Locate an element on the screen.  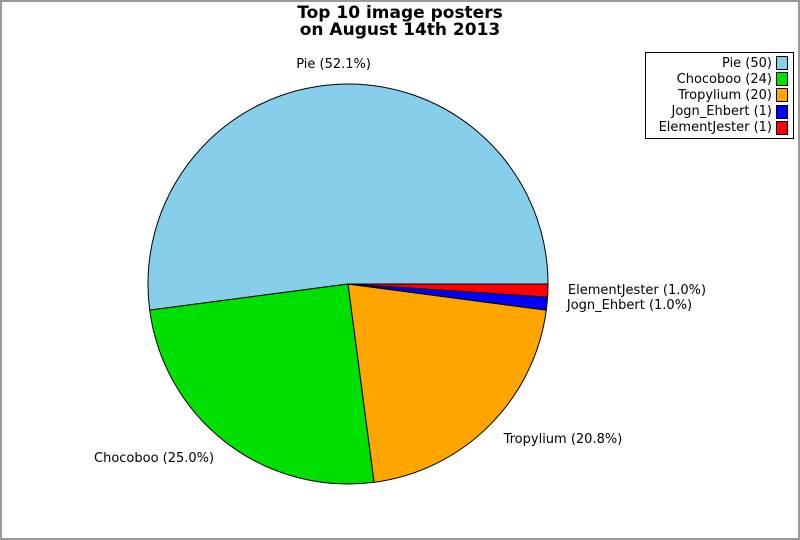
legend-item-Tropylium: Tropylium (20) is located at coordinates (718, 95).